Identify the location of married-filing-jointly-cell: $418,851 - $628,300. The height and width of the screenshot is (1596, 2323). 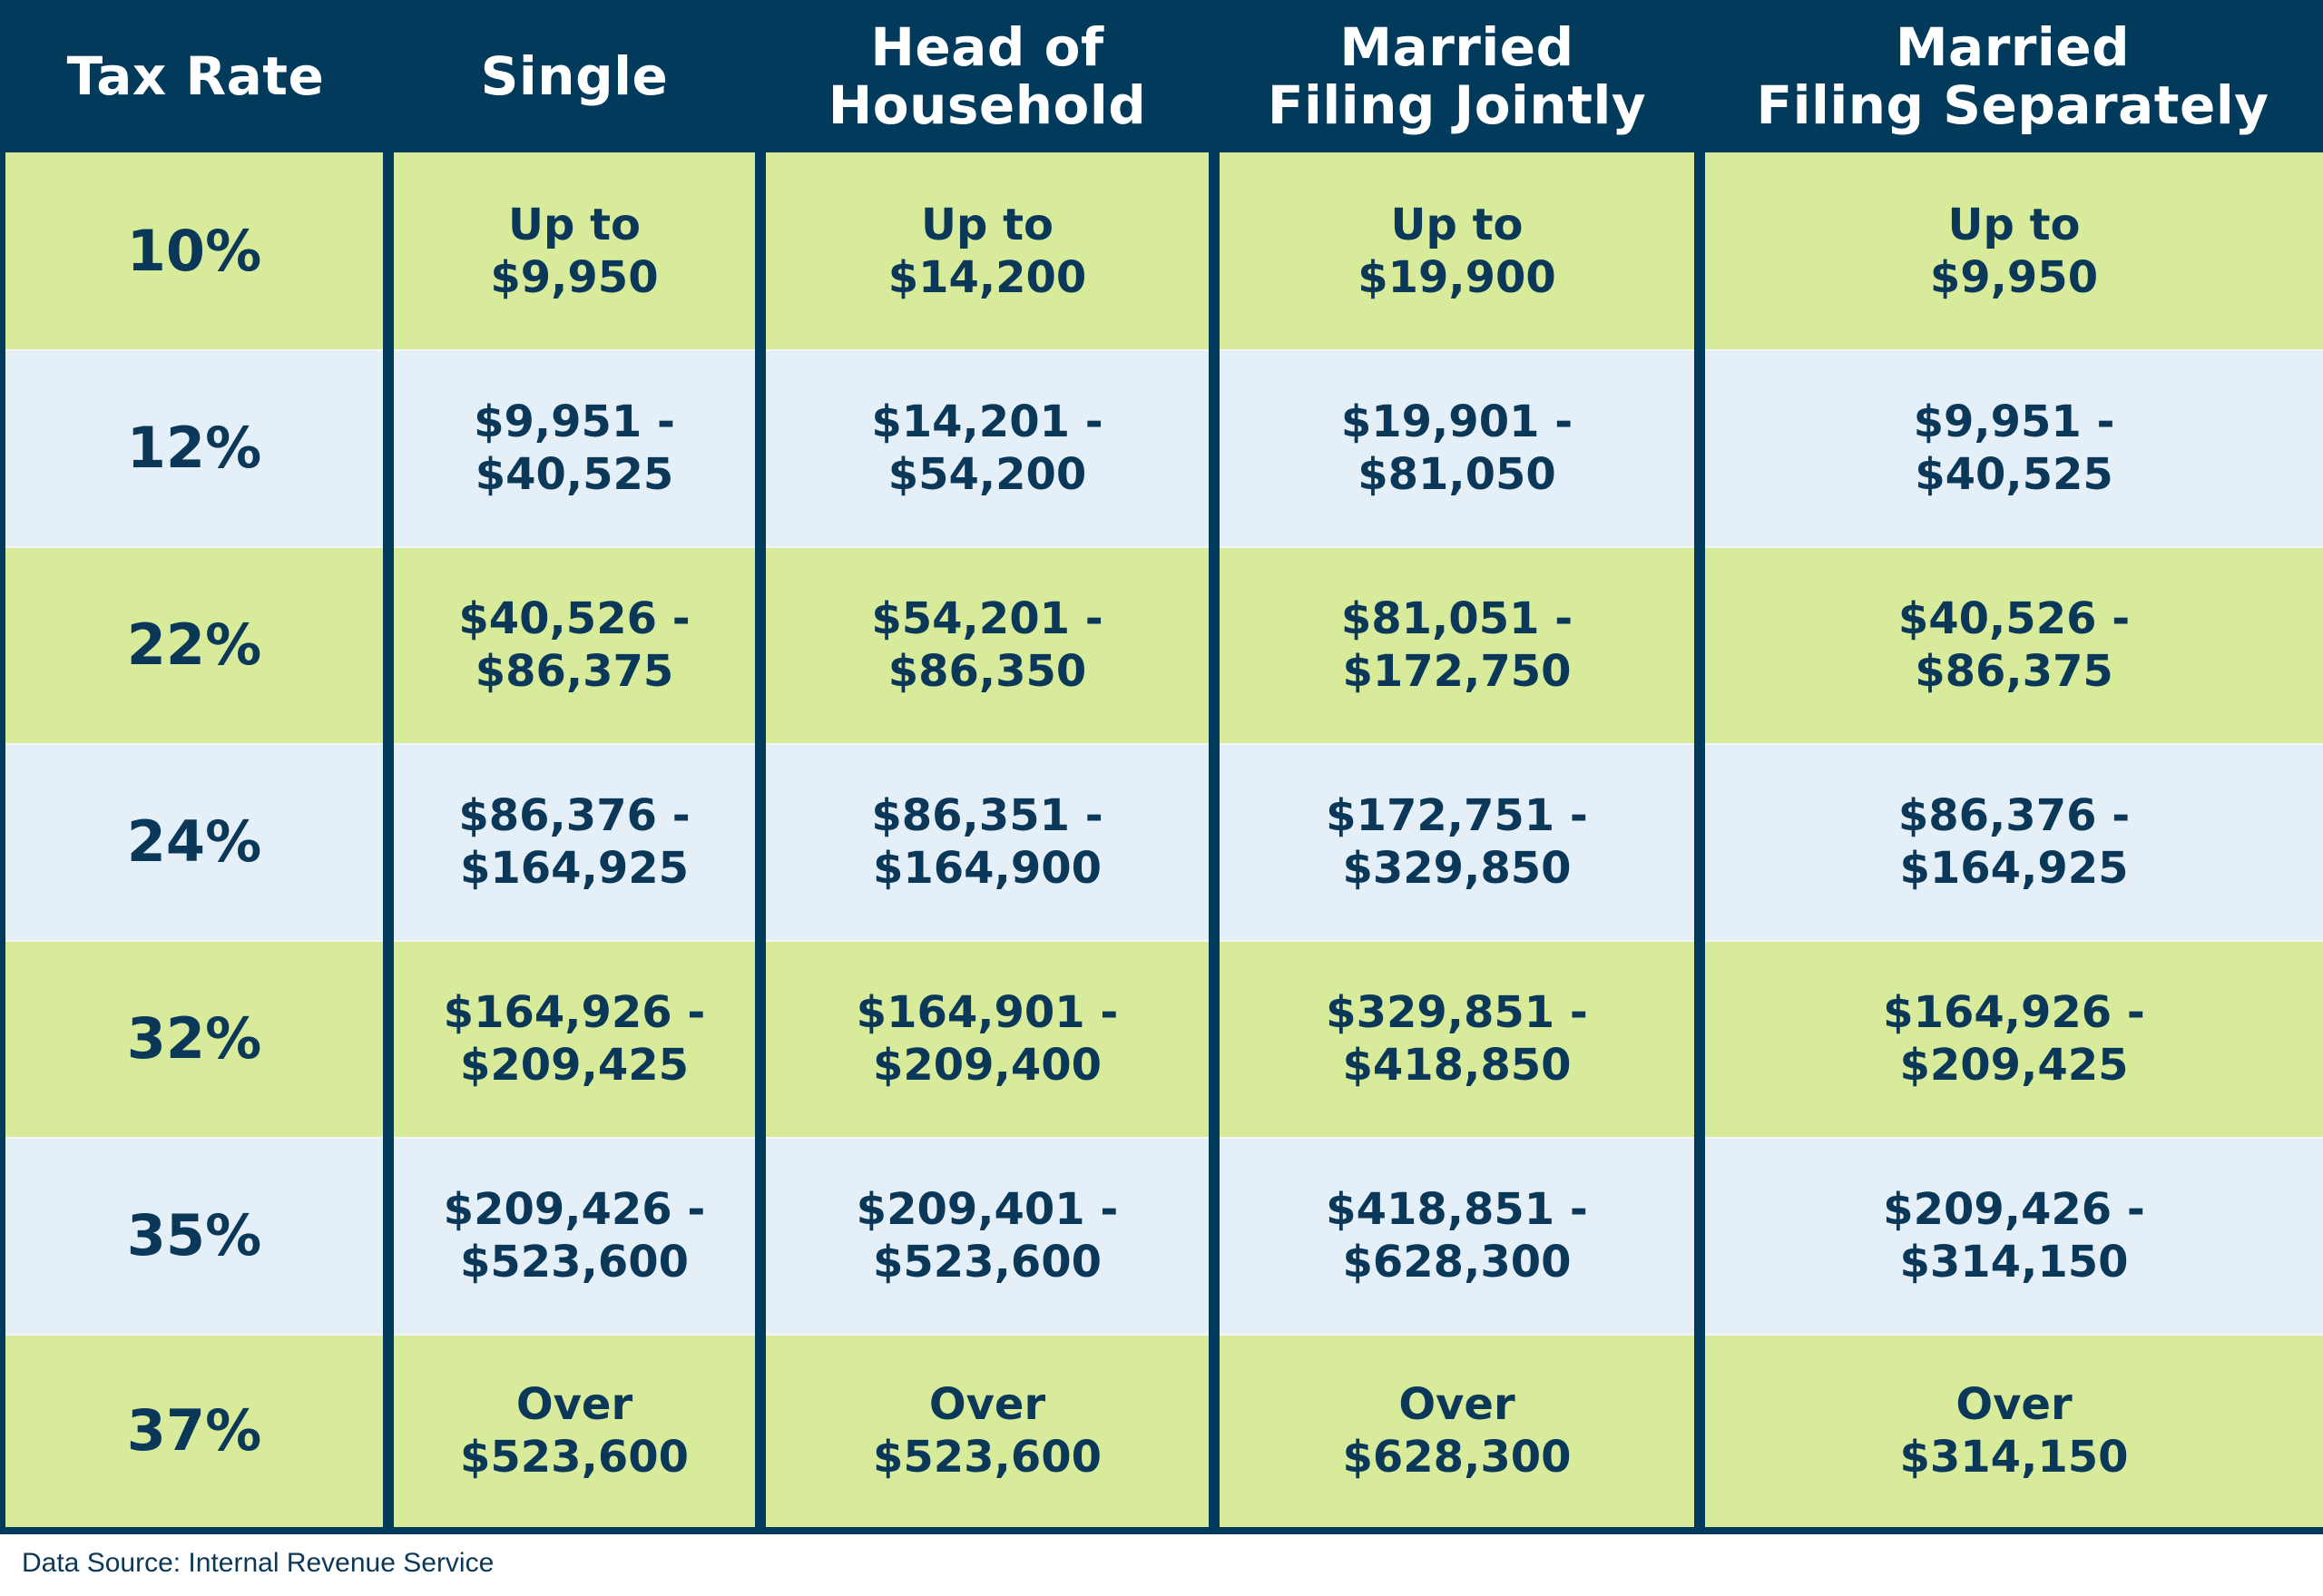
(1455, 1235).